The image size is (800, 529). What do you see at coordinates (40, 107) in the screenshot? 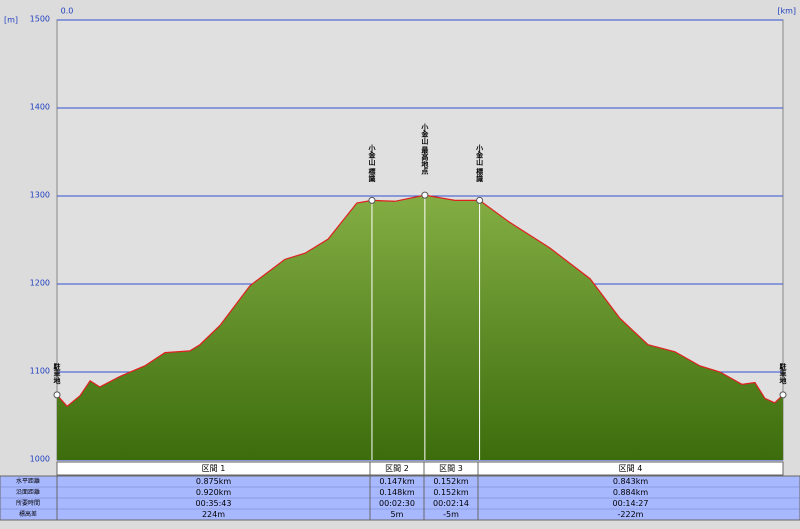
I see `y-tick-label: 1400` at bounding box center [40, 107].